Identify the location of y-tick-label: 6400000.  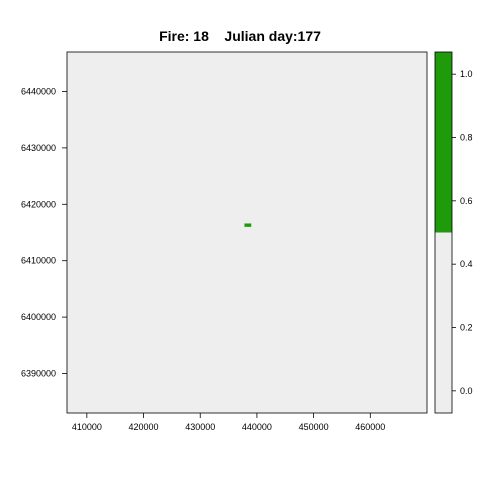
(38, 317).